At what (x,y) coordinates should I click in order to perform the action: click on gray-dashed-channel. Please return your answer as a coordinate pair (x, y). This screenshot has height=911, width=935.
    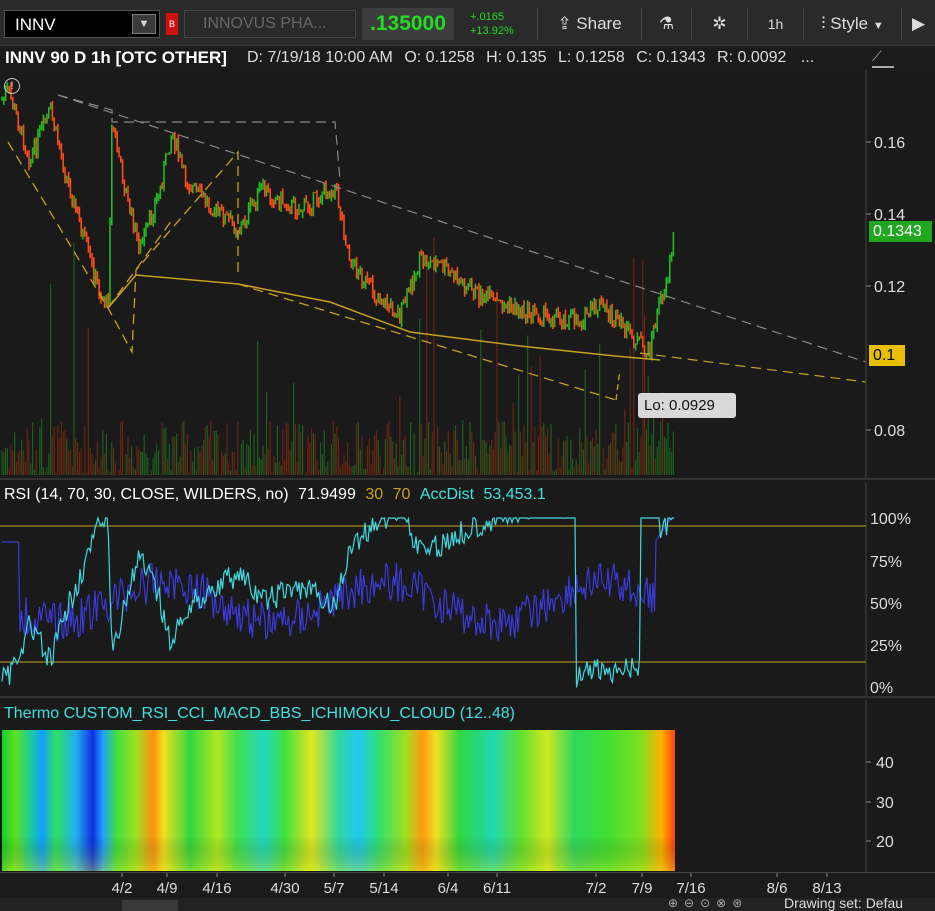
    Looking at the image, I should click on (199, 137).